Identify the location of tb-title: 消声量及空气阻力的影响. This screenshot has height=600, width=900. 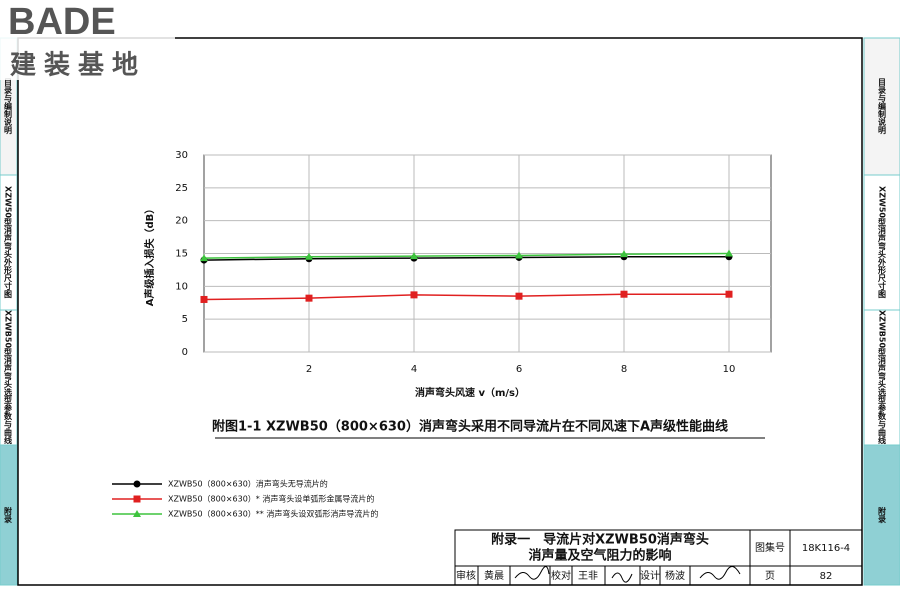
(599, 556).